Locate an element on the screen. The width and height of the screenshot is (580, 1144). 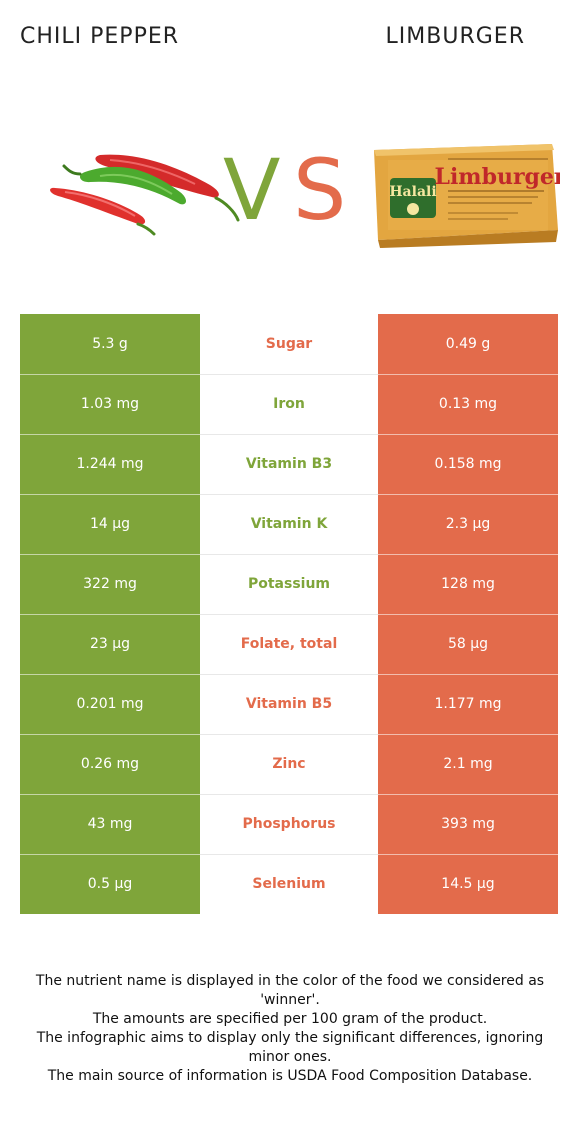
nutrient-name-cell: Vitamin B5 is located at coordinates (289, 704).